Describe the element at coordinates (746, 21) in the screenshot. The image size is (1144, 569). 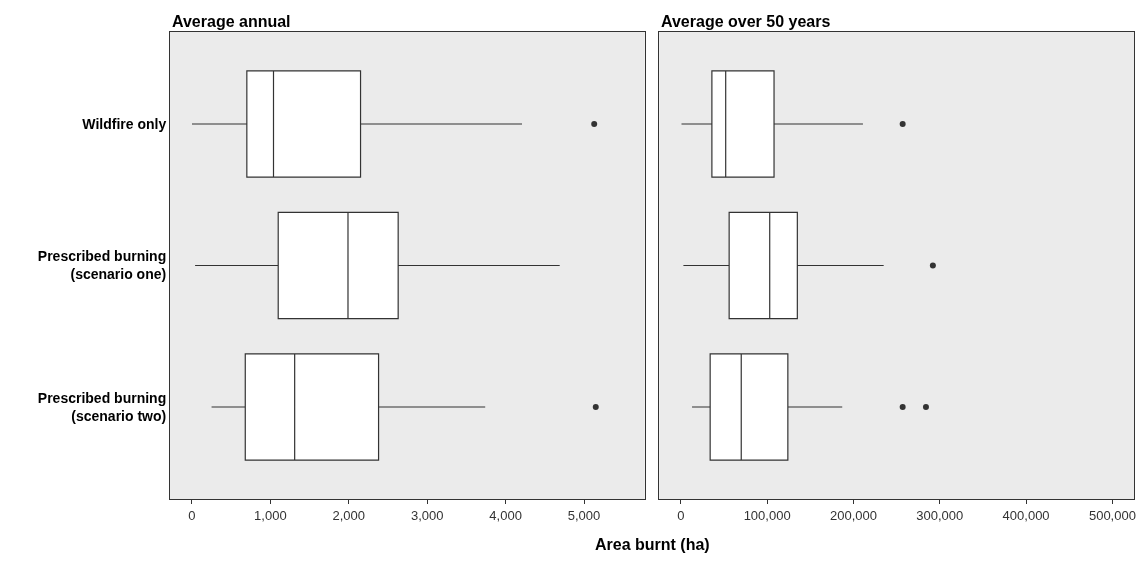
I see `chart-title: Average over 50 years` at that location.